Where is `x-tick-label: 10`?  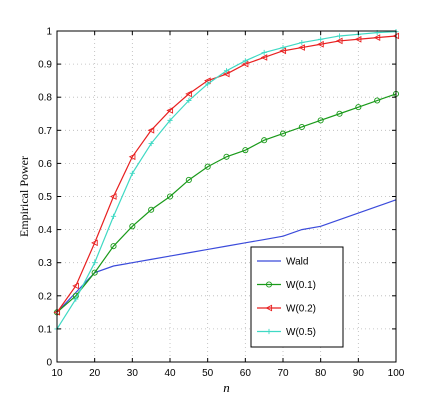 x-tick-label: 10 is located at coordinates (57, 373).